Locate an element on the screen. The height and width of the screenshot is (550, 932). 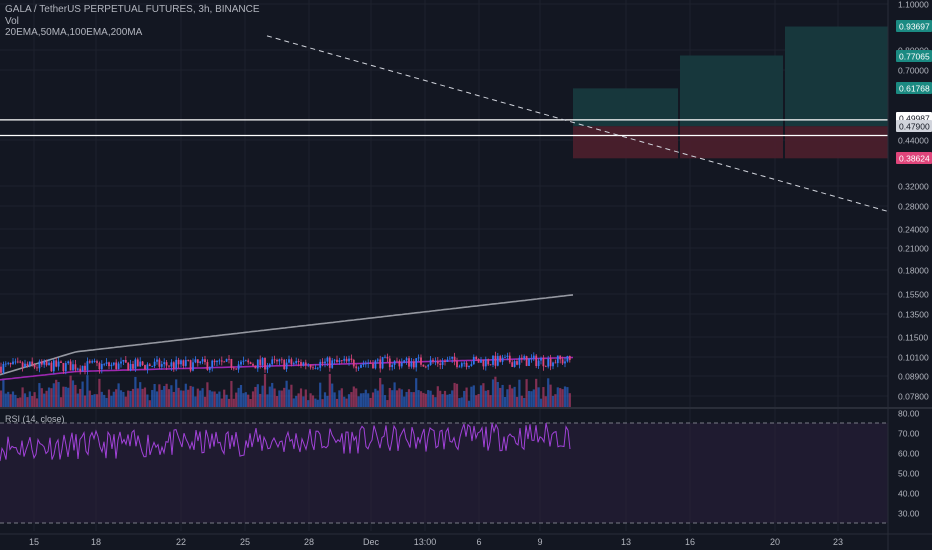
time-tick-label: 16 is located at coordinates (690, 542).